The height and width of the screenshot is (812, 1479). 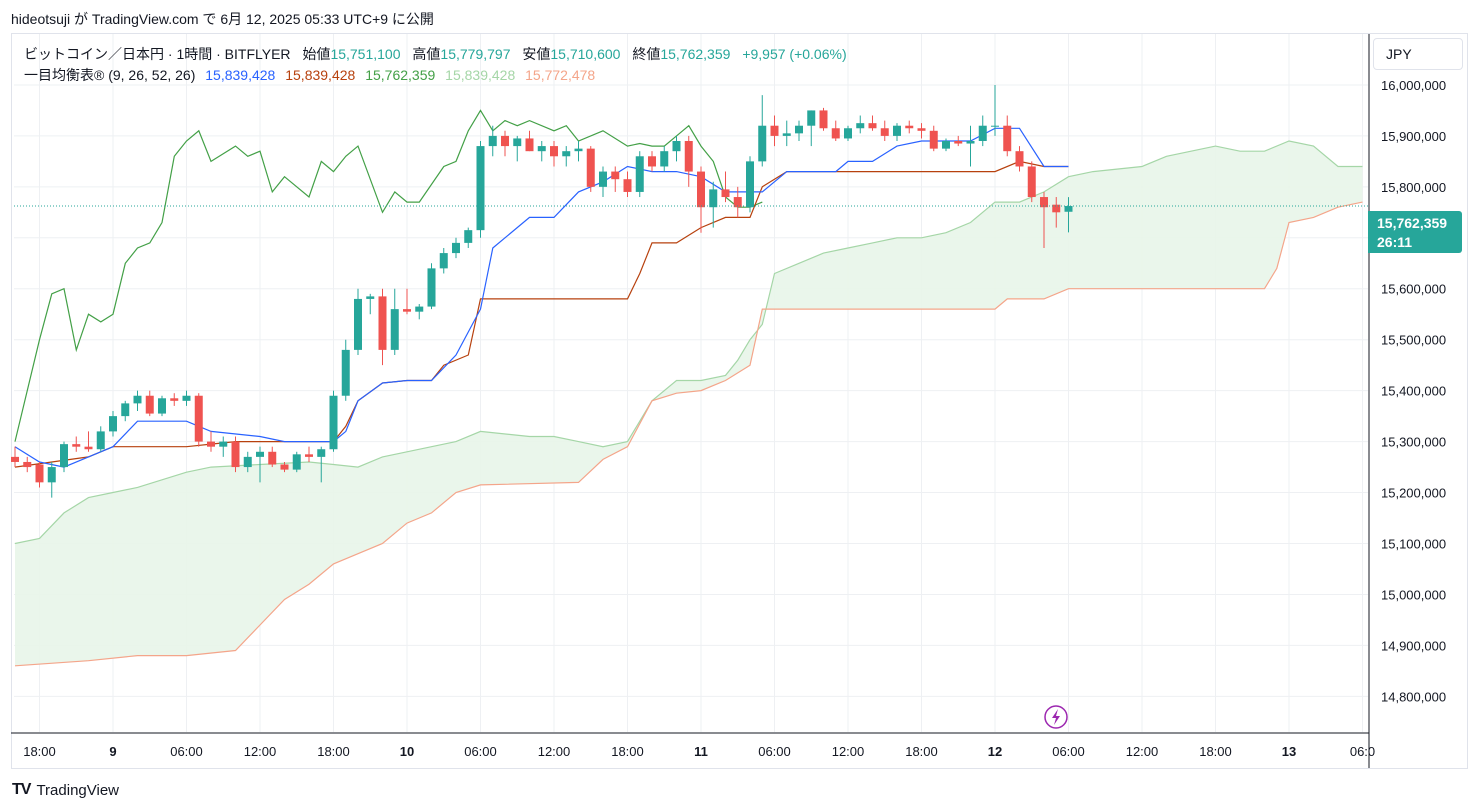 What do you see at coordinates (320, 75) in the screenshot?
I see `legend-kijun-value: 15,839,428` at bounding box center [320, 75].